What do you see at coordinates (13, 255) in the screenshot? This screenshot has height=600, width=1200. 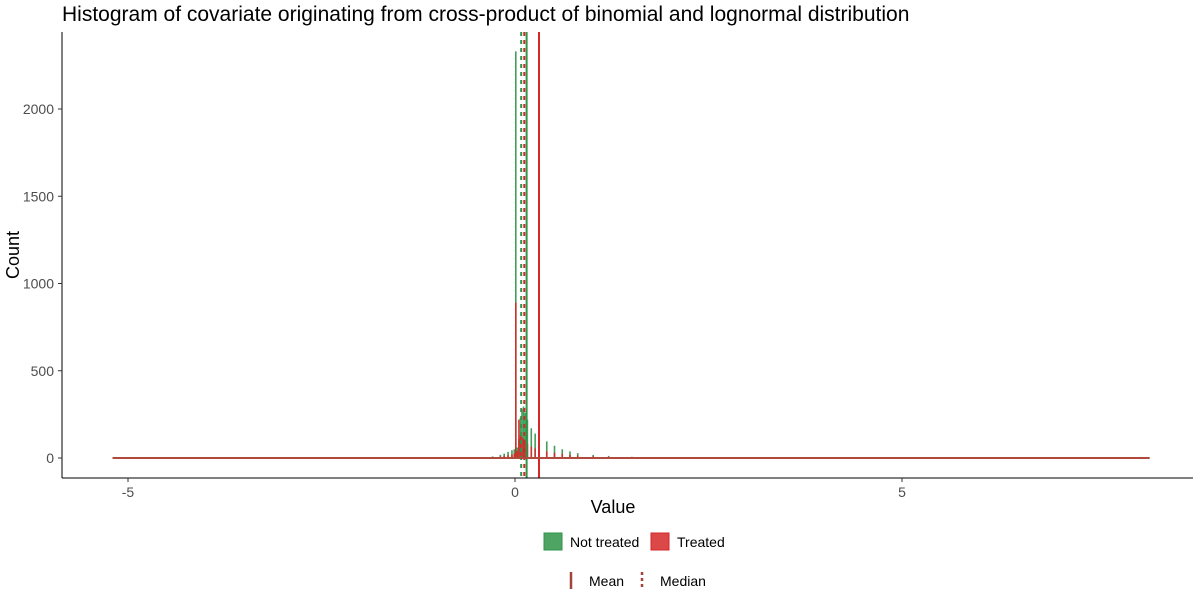 I see `y-axis-title: Count` at bounding box center [13, 255].